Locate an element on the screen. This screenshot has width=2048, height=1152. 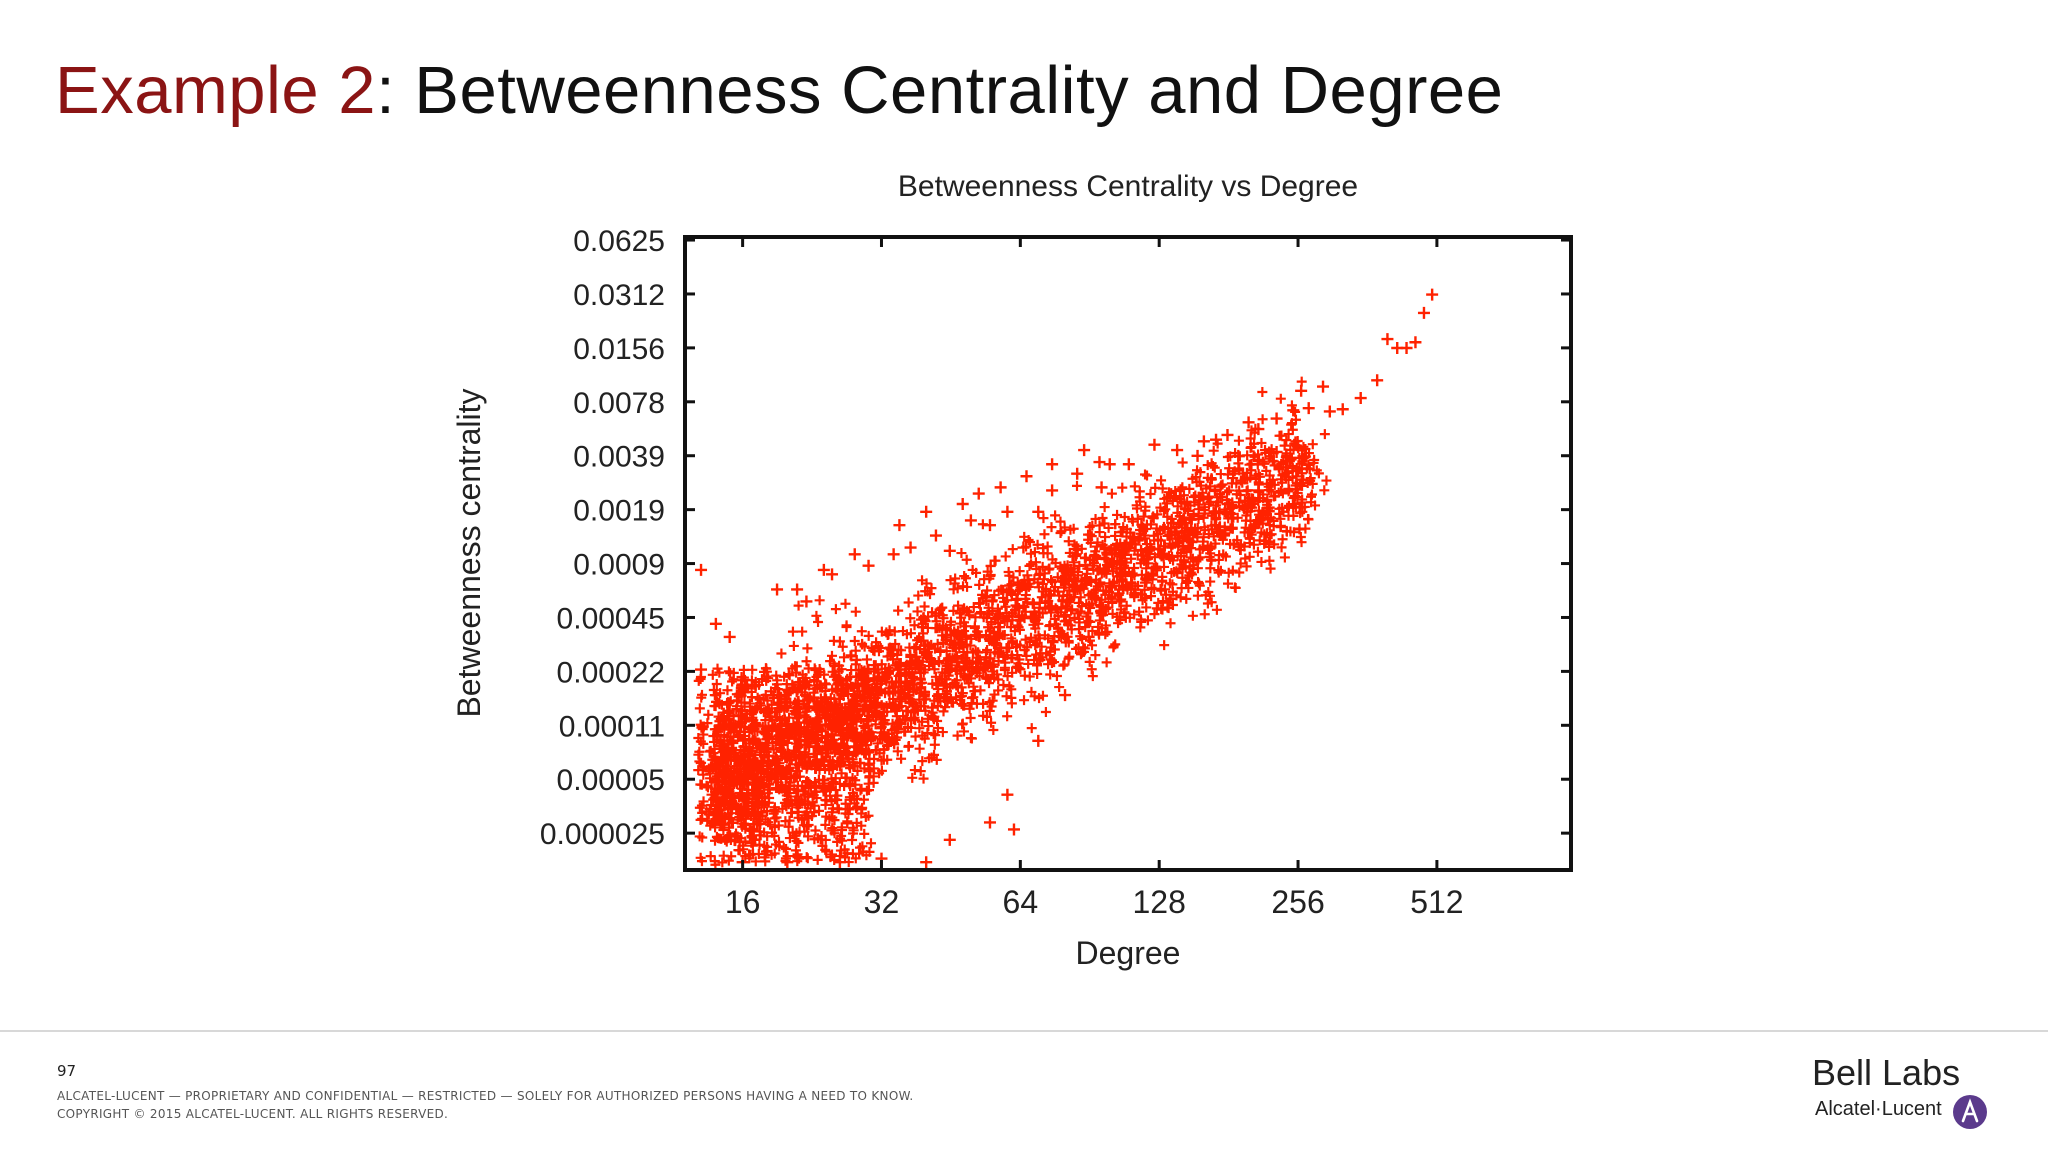
x-tick-label: 128 is located at coordinates (1158, 902).